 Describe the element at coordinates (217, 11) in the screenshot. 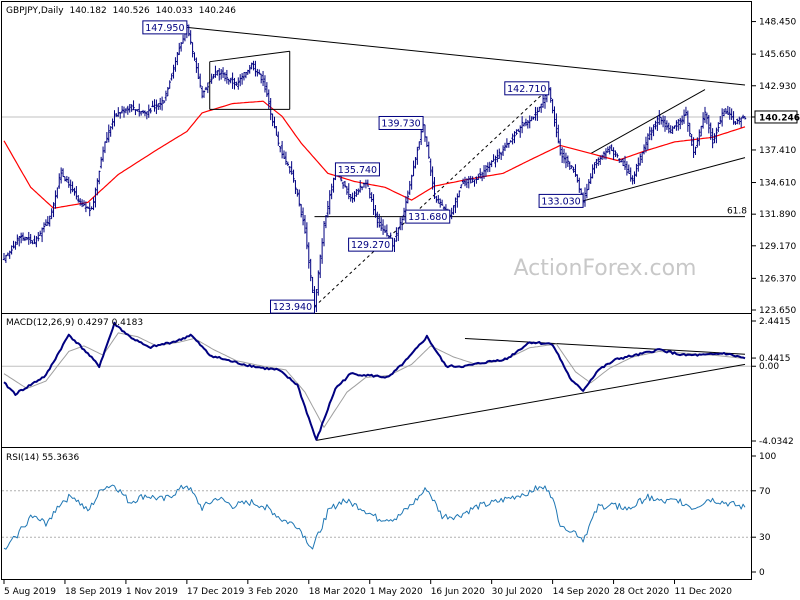

I see `ohlc-close: 140.246` at that location.